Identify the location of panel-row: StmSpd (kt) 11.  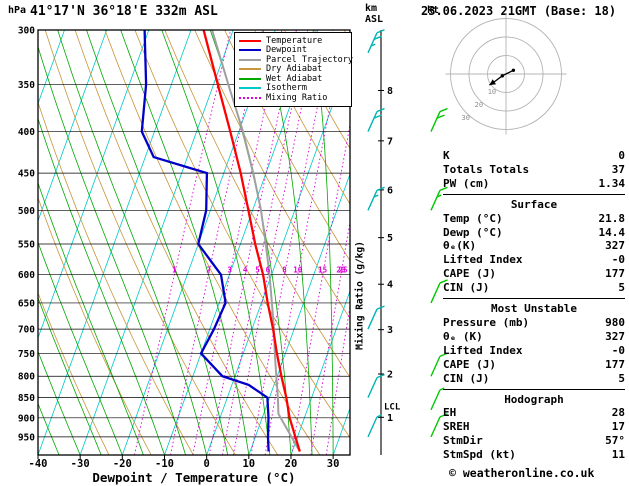
(534, 455).